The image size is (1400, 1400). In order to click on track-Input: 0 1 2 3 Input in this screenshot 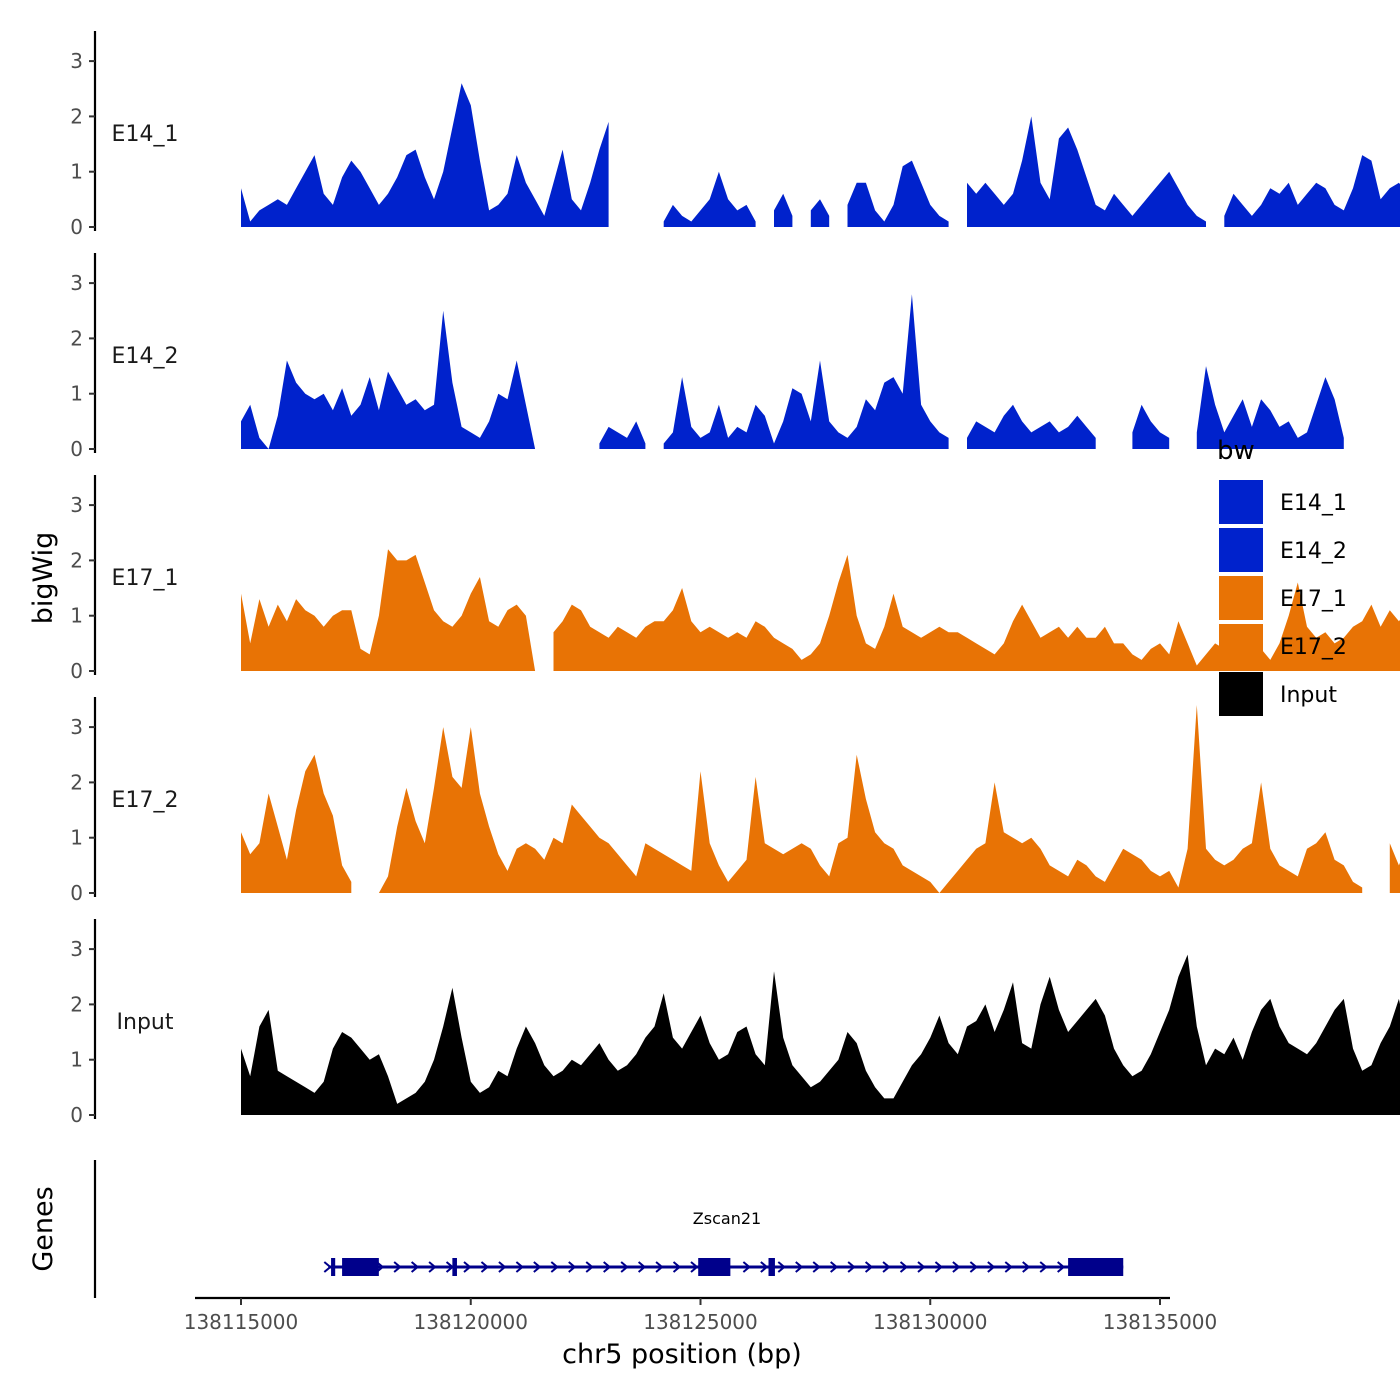, I will do `click(735, 1023)`.